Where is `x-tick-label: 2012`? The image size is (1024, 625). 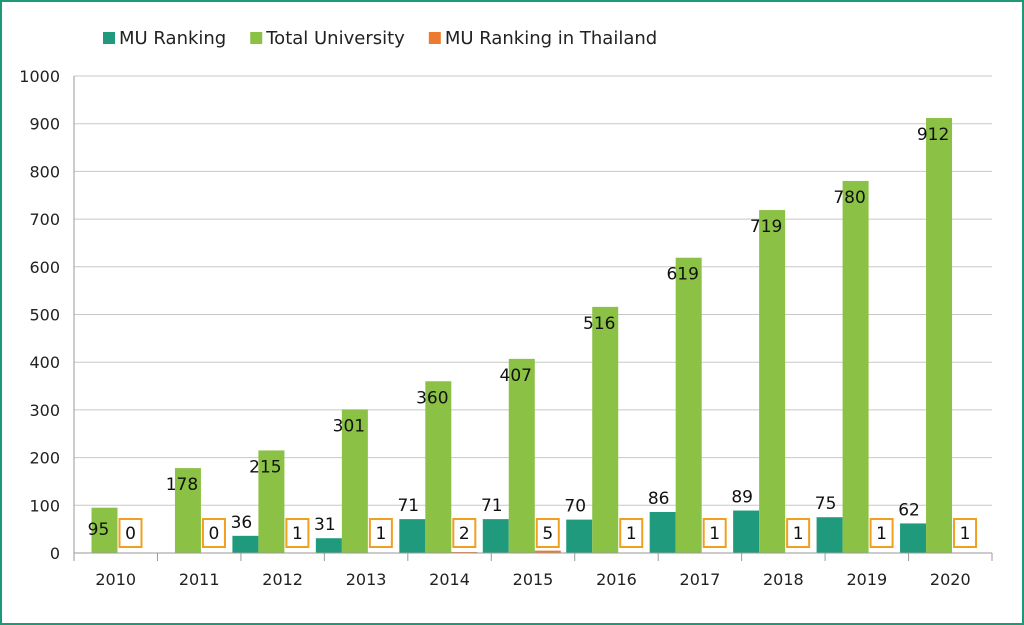
x-tick-label: 2012 is located at coordinates (282, 579).